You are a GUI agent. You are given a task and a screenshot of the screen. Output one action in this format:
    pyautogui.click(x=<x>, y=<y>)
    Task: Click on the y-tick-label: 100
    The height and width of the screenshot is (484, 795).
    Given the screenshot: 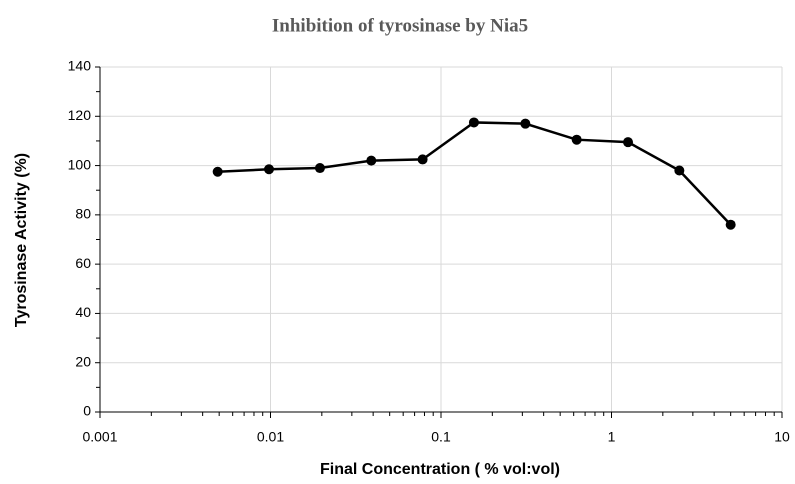 What is the action you would take?
    pyautogui.click(x=80, y=164)
    